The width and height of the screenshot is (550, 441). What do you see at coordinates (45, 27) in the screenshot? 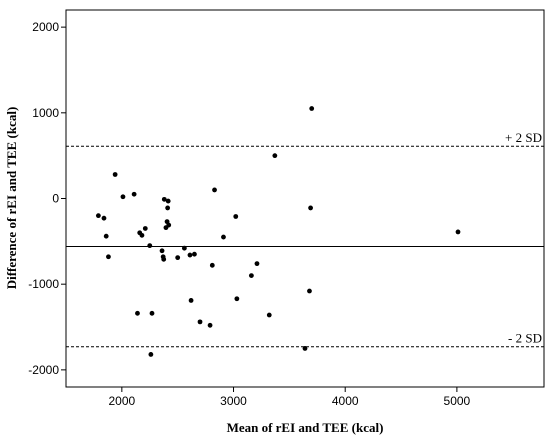
I see `y-tick-label: 2000` at bounding box center [45, 27].